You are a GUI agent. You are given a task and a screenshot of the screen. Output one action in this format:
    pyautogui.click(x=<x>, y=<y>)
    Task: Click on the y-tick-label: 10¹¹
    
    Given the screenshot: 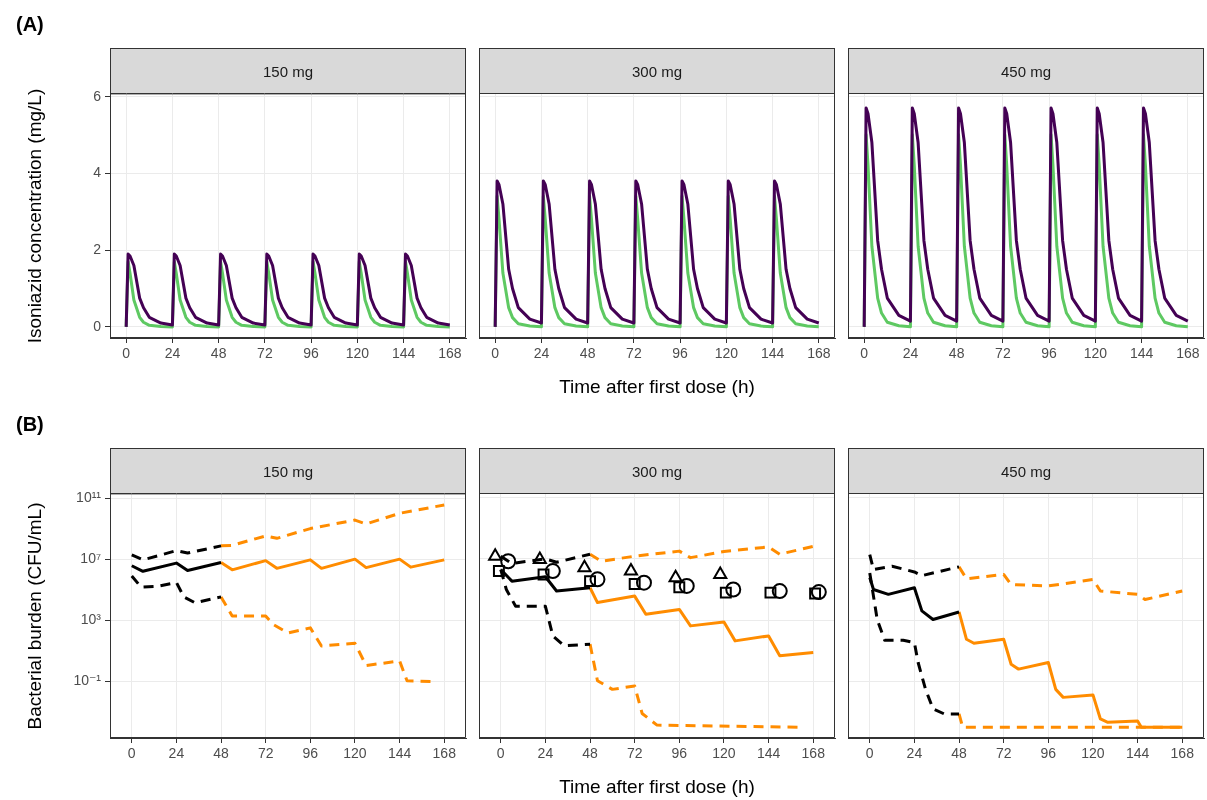 What is the action you would take?
    pyautogui.click(x=89, y=496)
    